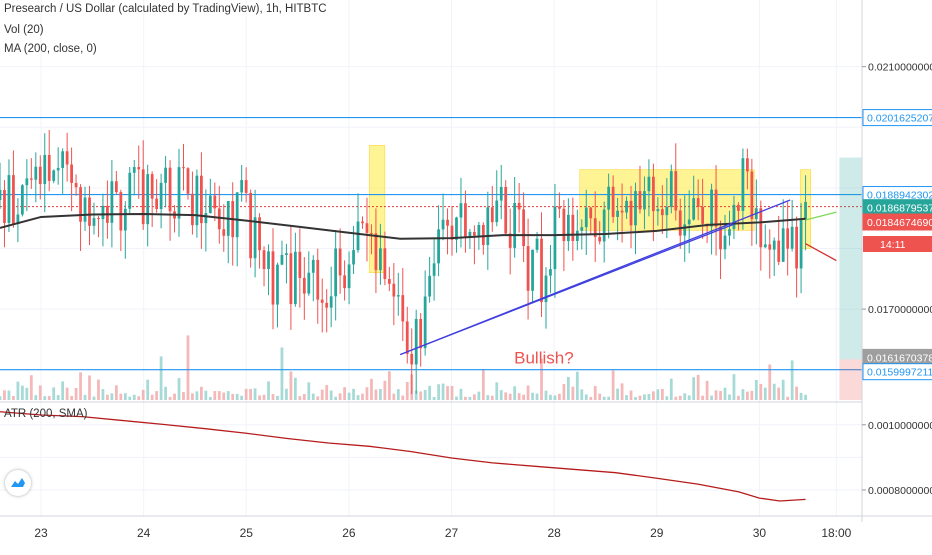 The image size is (932, 555). What do you see at coordinates (46, 414) in the screenshot?
I see `atr-indicator-label: ATR (200, SMA)` at bounding box center [46, 414].